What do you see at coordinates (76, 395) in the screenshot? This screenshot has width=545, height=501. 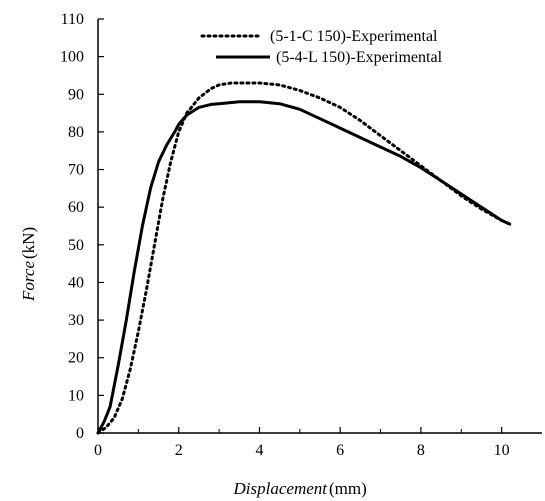 I see `y-tick-label: 10` at bounding box center [76, 395].